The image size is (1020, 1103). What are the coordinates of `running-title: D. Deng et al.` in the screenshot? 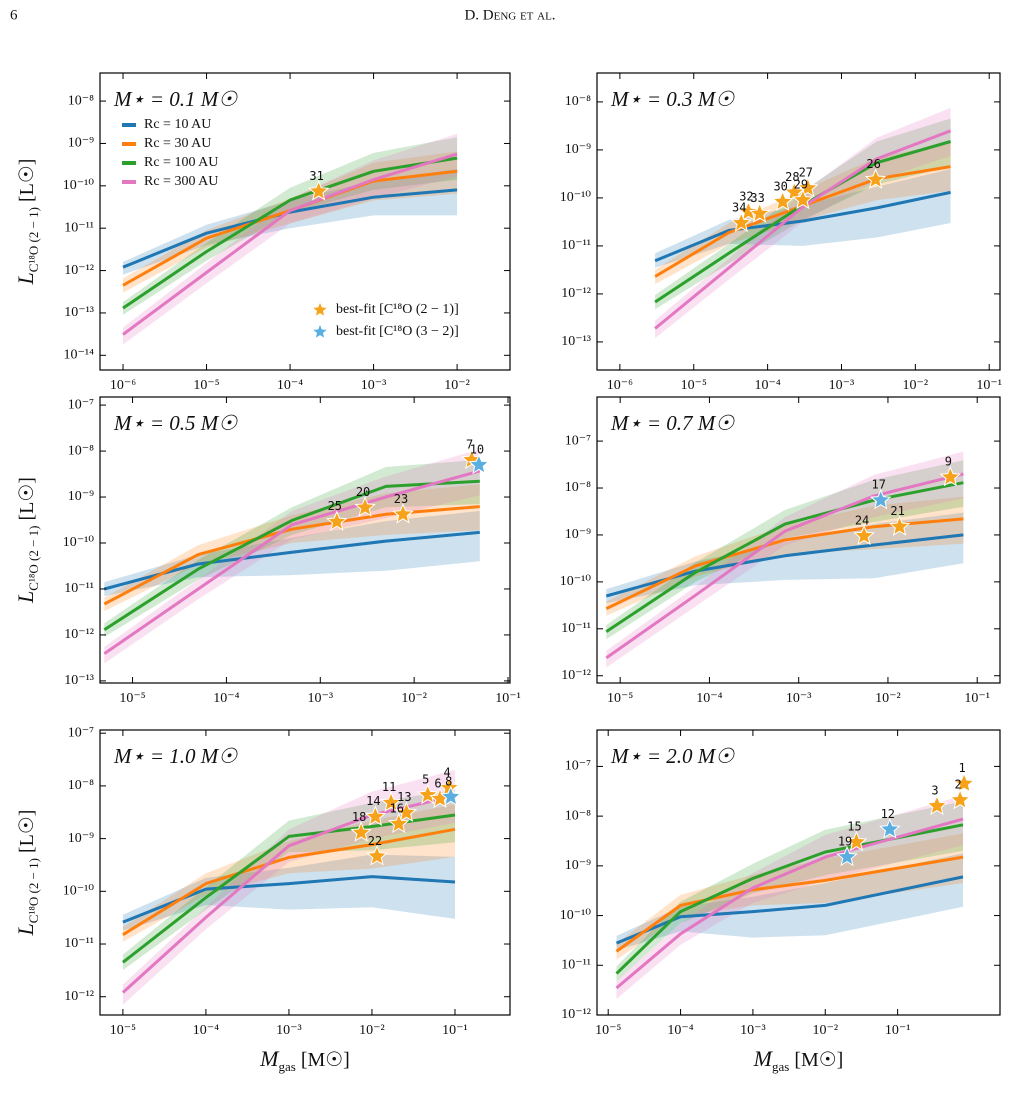 It's located at (509, 15).